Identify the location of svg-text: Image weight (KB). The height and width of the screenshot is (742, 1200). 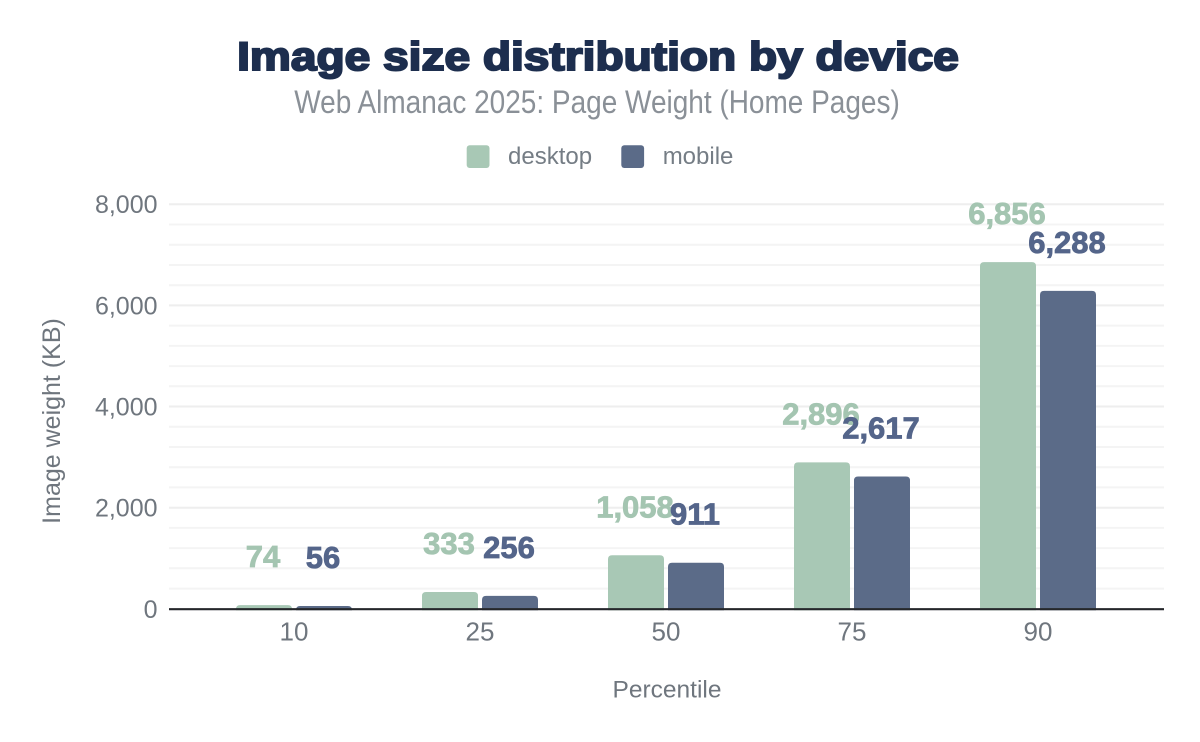
(52, 421).